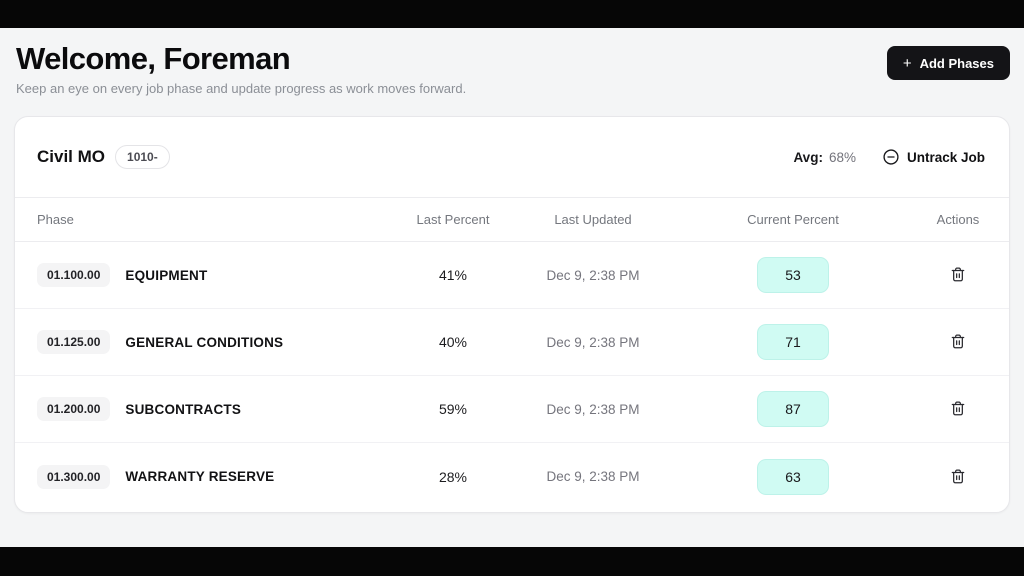 Image resolution: width=1024 pixels, height=576 pixels. What do you see at coordinates (793, 220) in the screenshot?
I see `column-header-current-percent: Current Percent` at bounding box center [793, 220].